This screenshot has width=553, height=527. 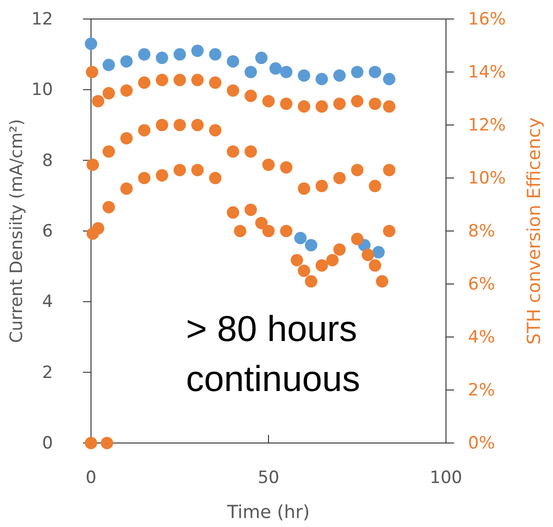 I want to click on y2-tick-label: 10%, so click(x=487, y=178).